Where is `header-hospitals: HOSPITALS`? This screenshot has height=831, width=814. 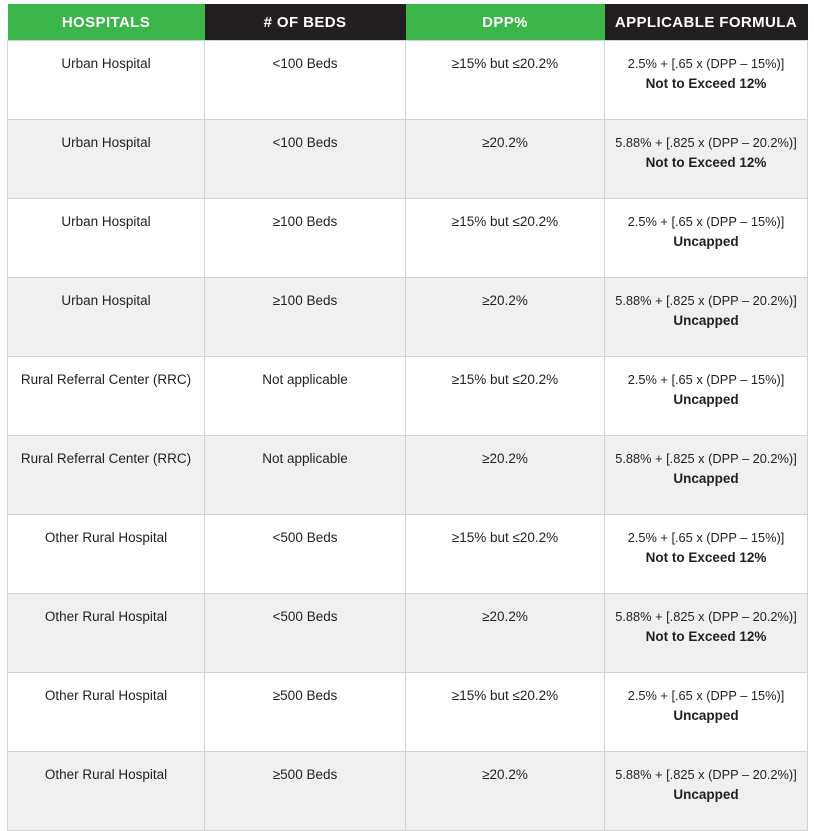
header-hospitals: HOSPITALS is located at coordinates (106, 22).